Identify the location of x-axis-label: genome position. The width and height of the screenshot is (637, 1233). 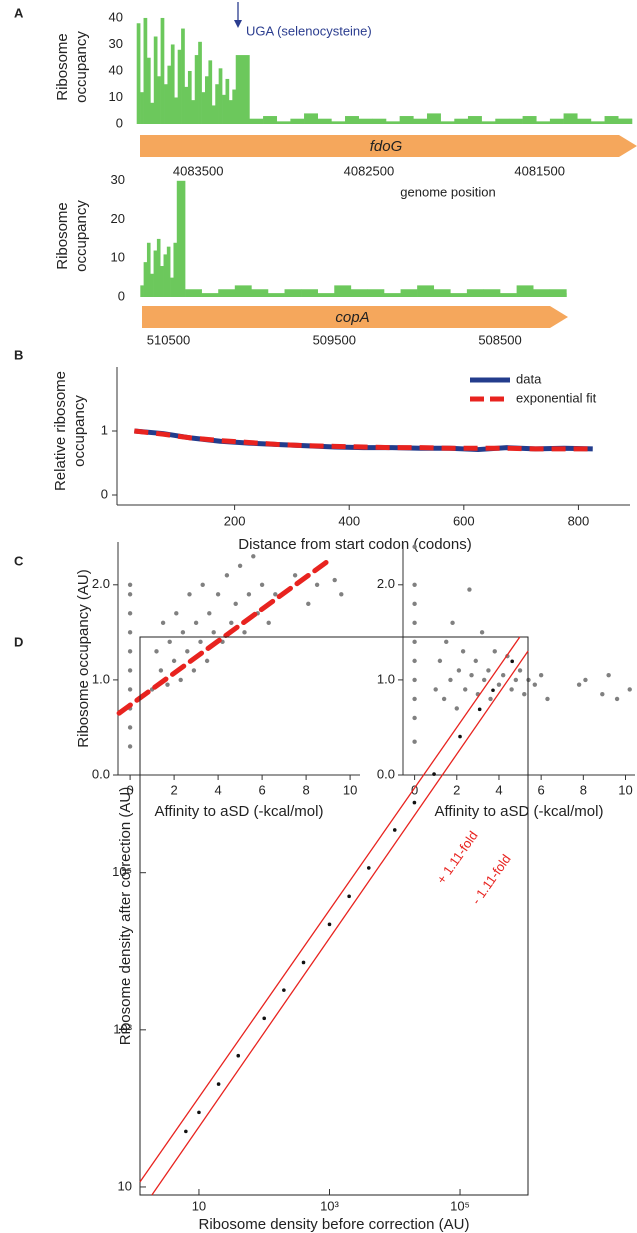
(447, 191).